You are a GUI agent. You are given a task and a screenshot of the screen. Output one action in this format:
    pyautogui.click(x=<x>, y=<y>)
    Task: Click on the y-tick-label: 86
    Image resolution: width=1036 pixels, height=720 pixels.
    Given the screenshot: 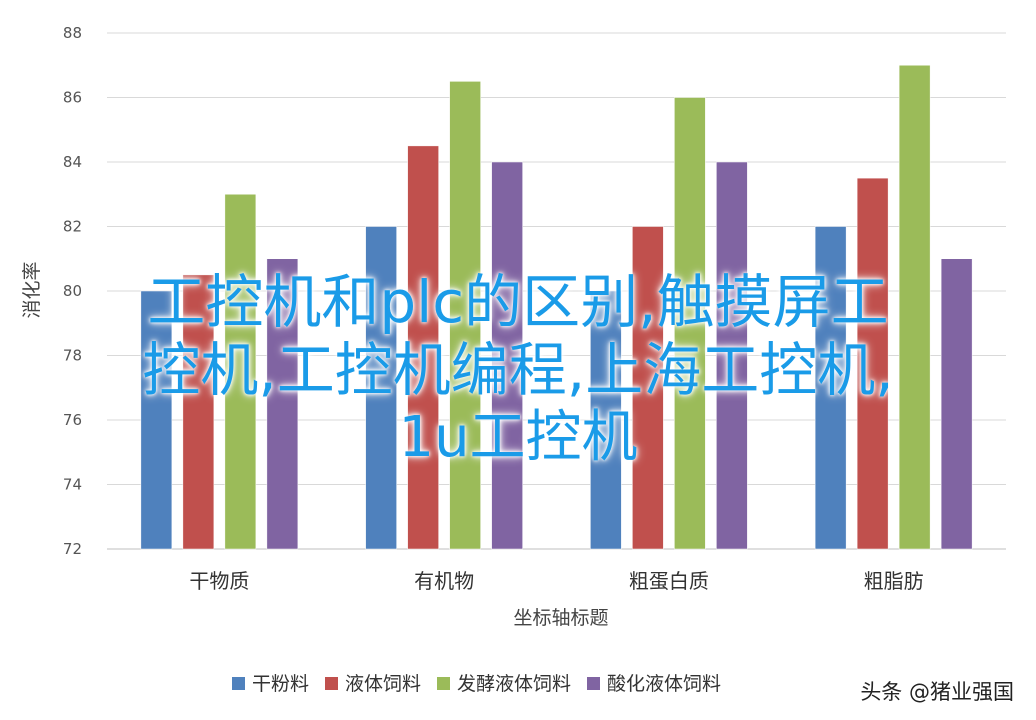 What is the action you would take?
    pyautogui.click(x=72, y=98)
    